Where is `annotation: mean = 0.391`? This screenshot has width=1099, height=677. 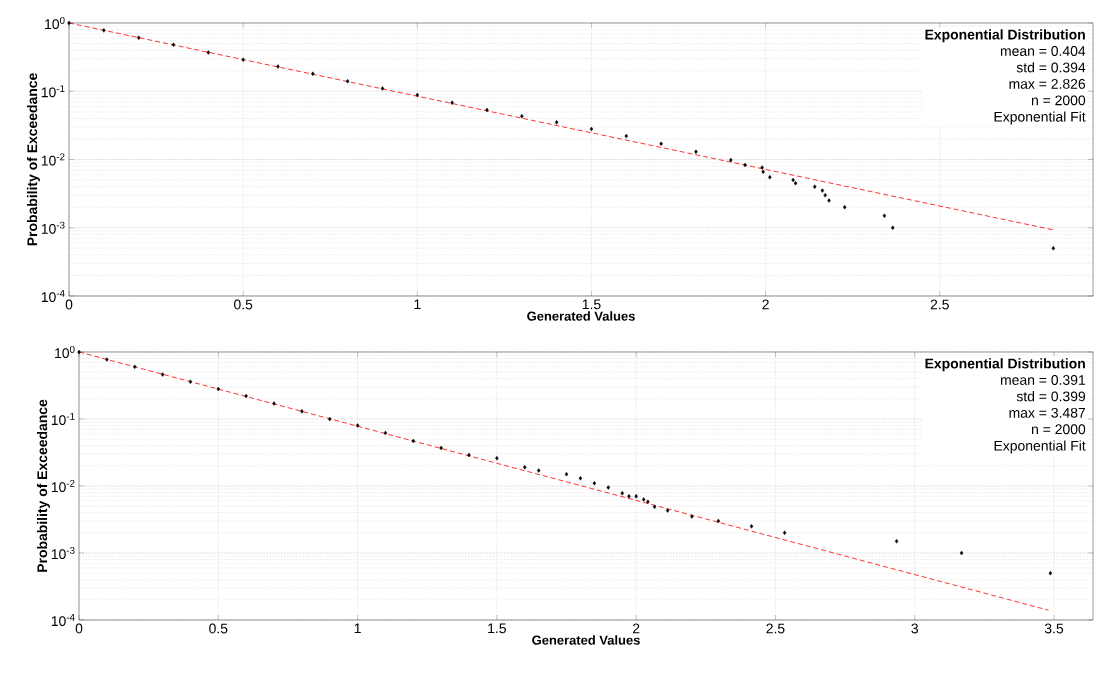 annotation: mean = 0.391 is located at coordinates (1043, 380).